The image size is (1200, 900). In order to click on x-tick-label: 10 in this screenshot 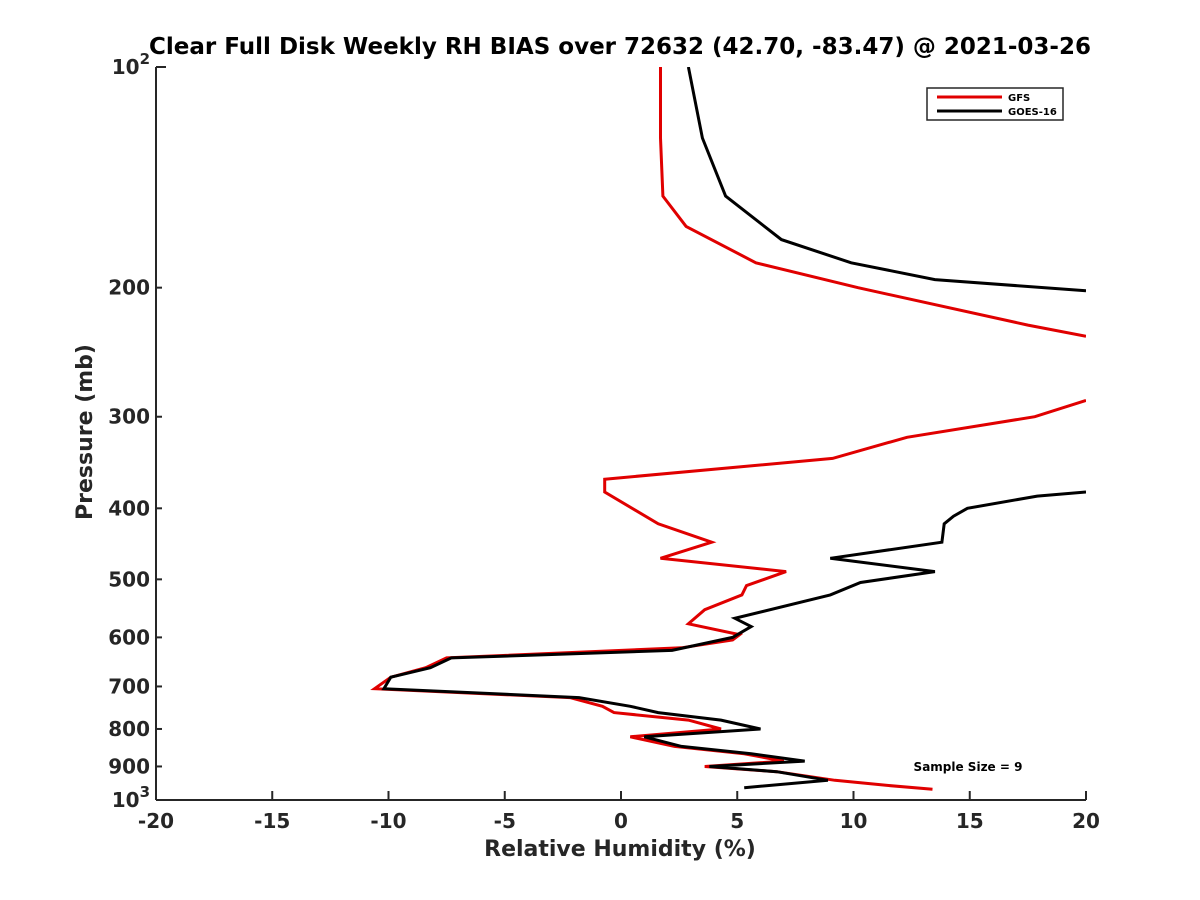, I will do `click(854, 821)`.